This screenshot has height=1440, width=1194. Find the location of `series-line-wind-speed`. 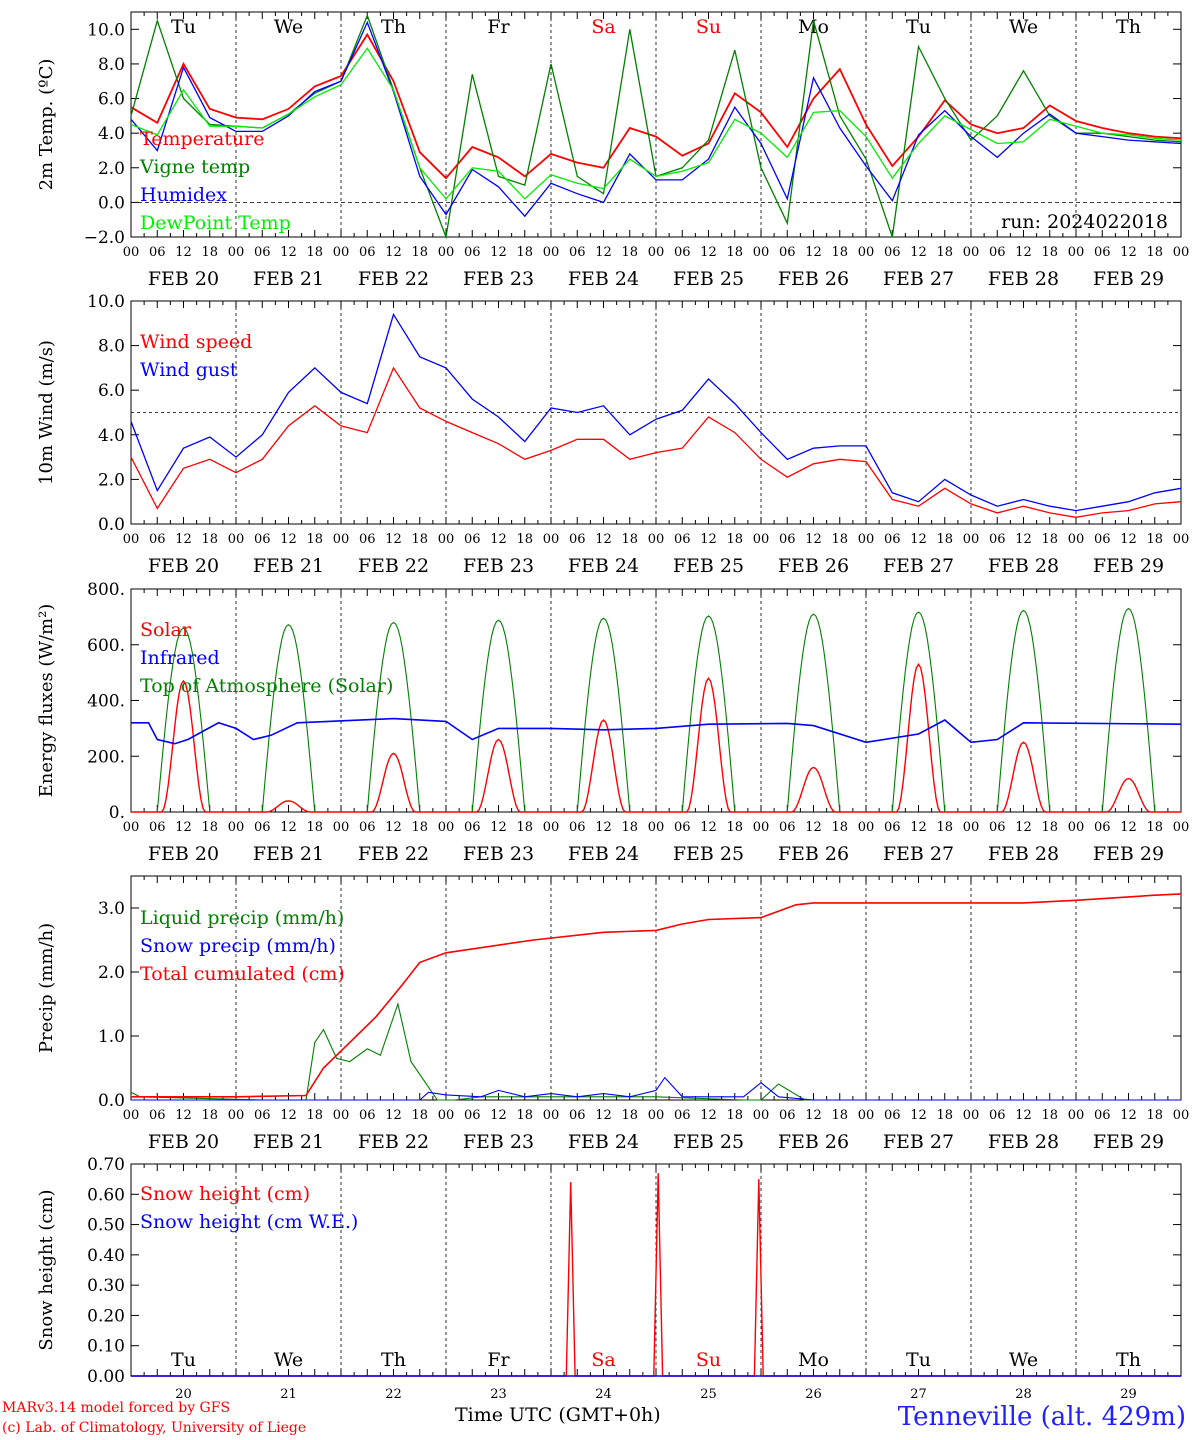

series-line-wind-speed is located at coordinates (656, 442).